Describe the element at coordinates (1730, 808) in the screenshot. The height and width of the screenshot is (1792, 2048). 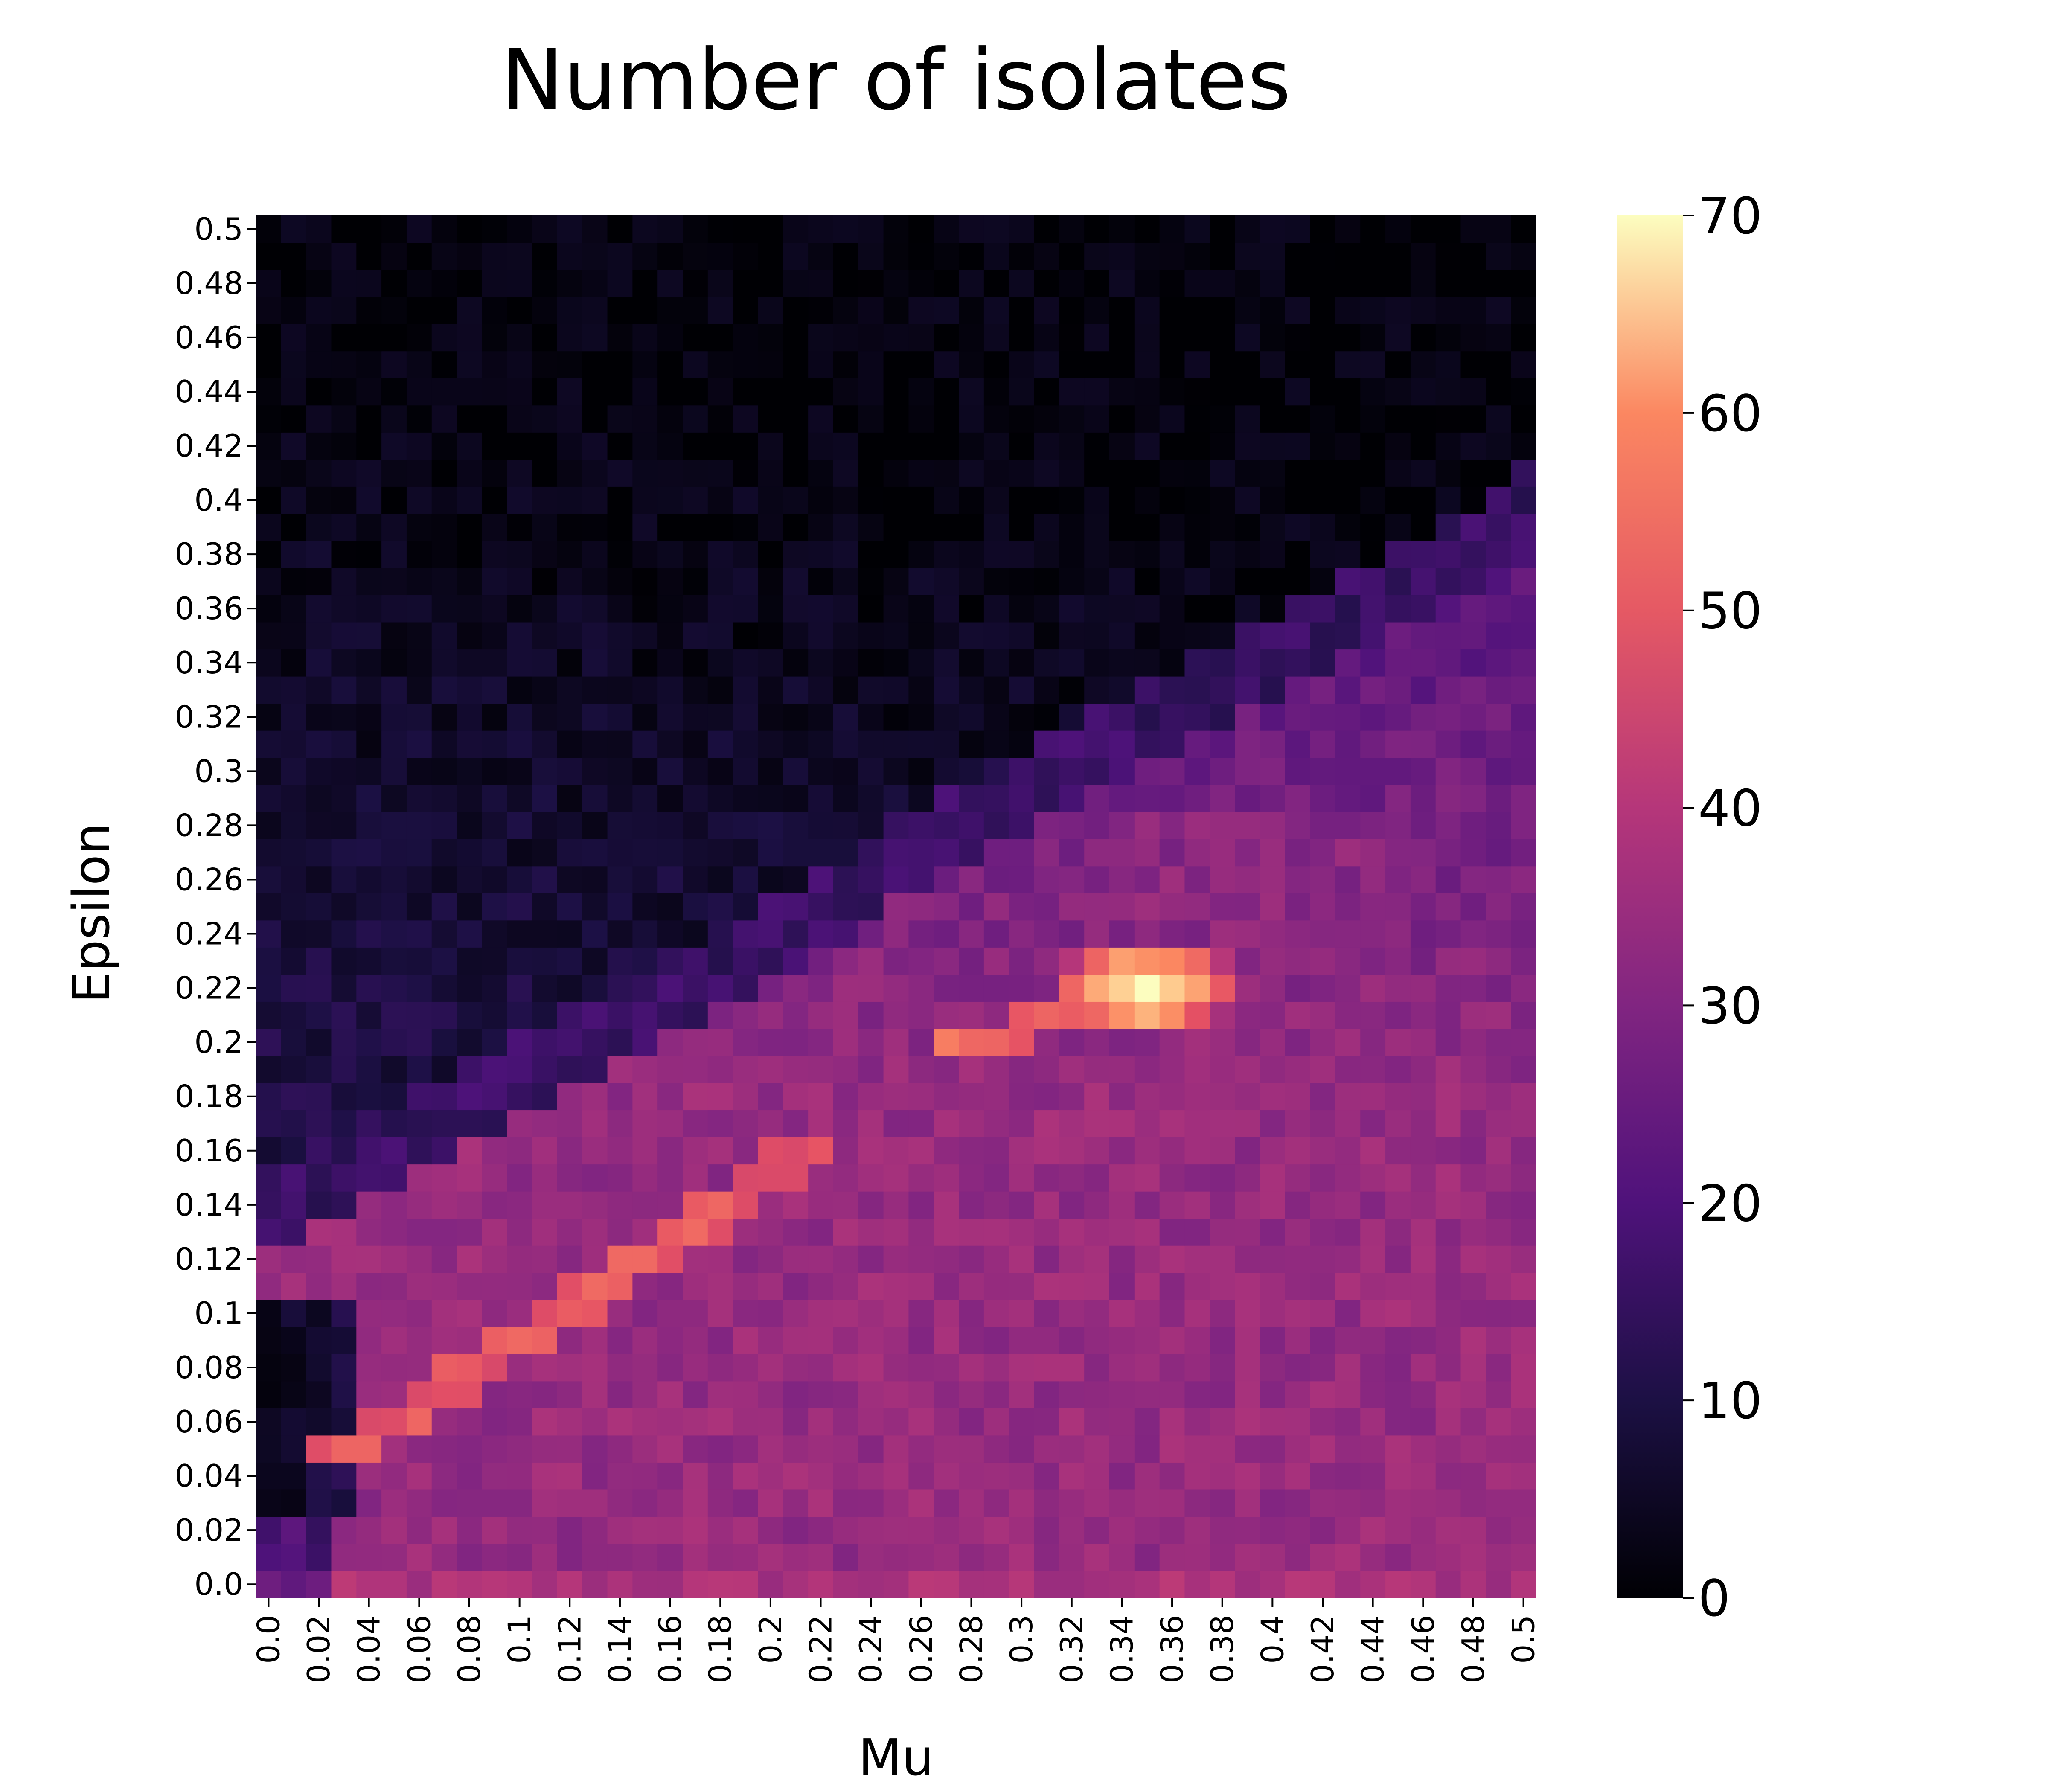
I see `colorbar-tick-label: 40` at that location.